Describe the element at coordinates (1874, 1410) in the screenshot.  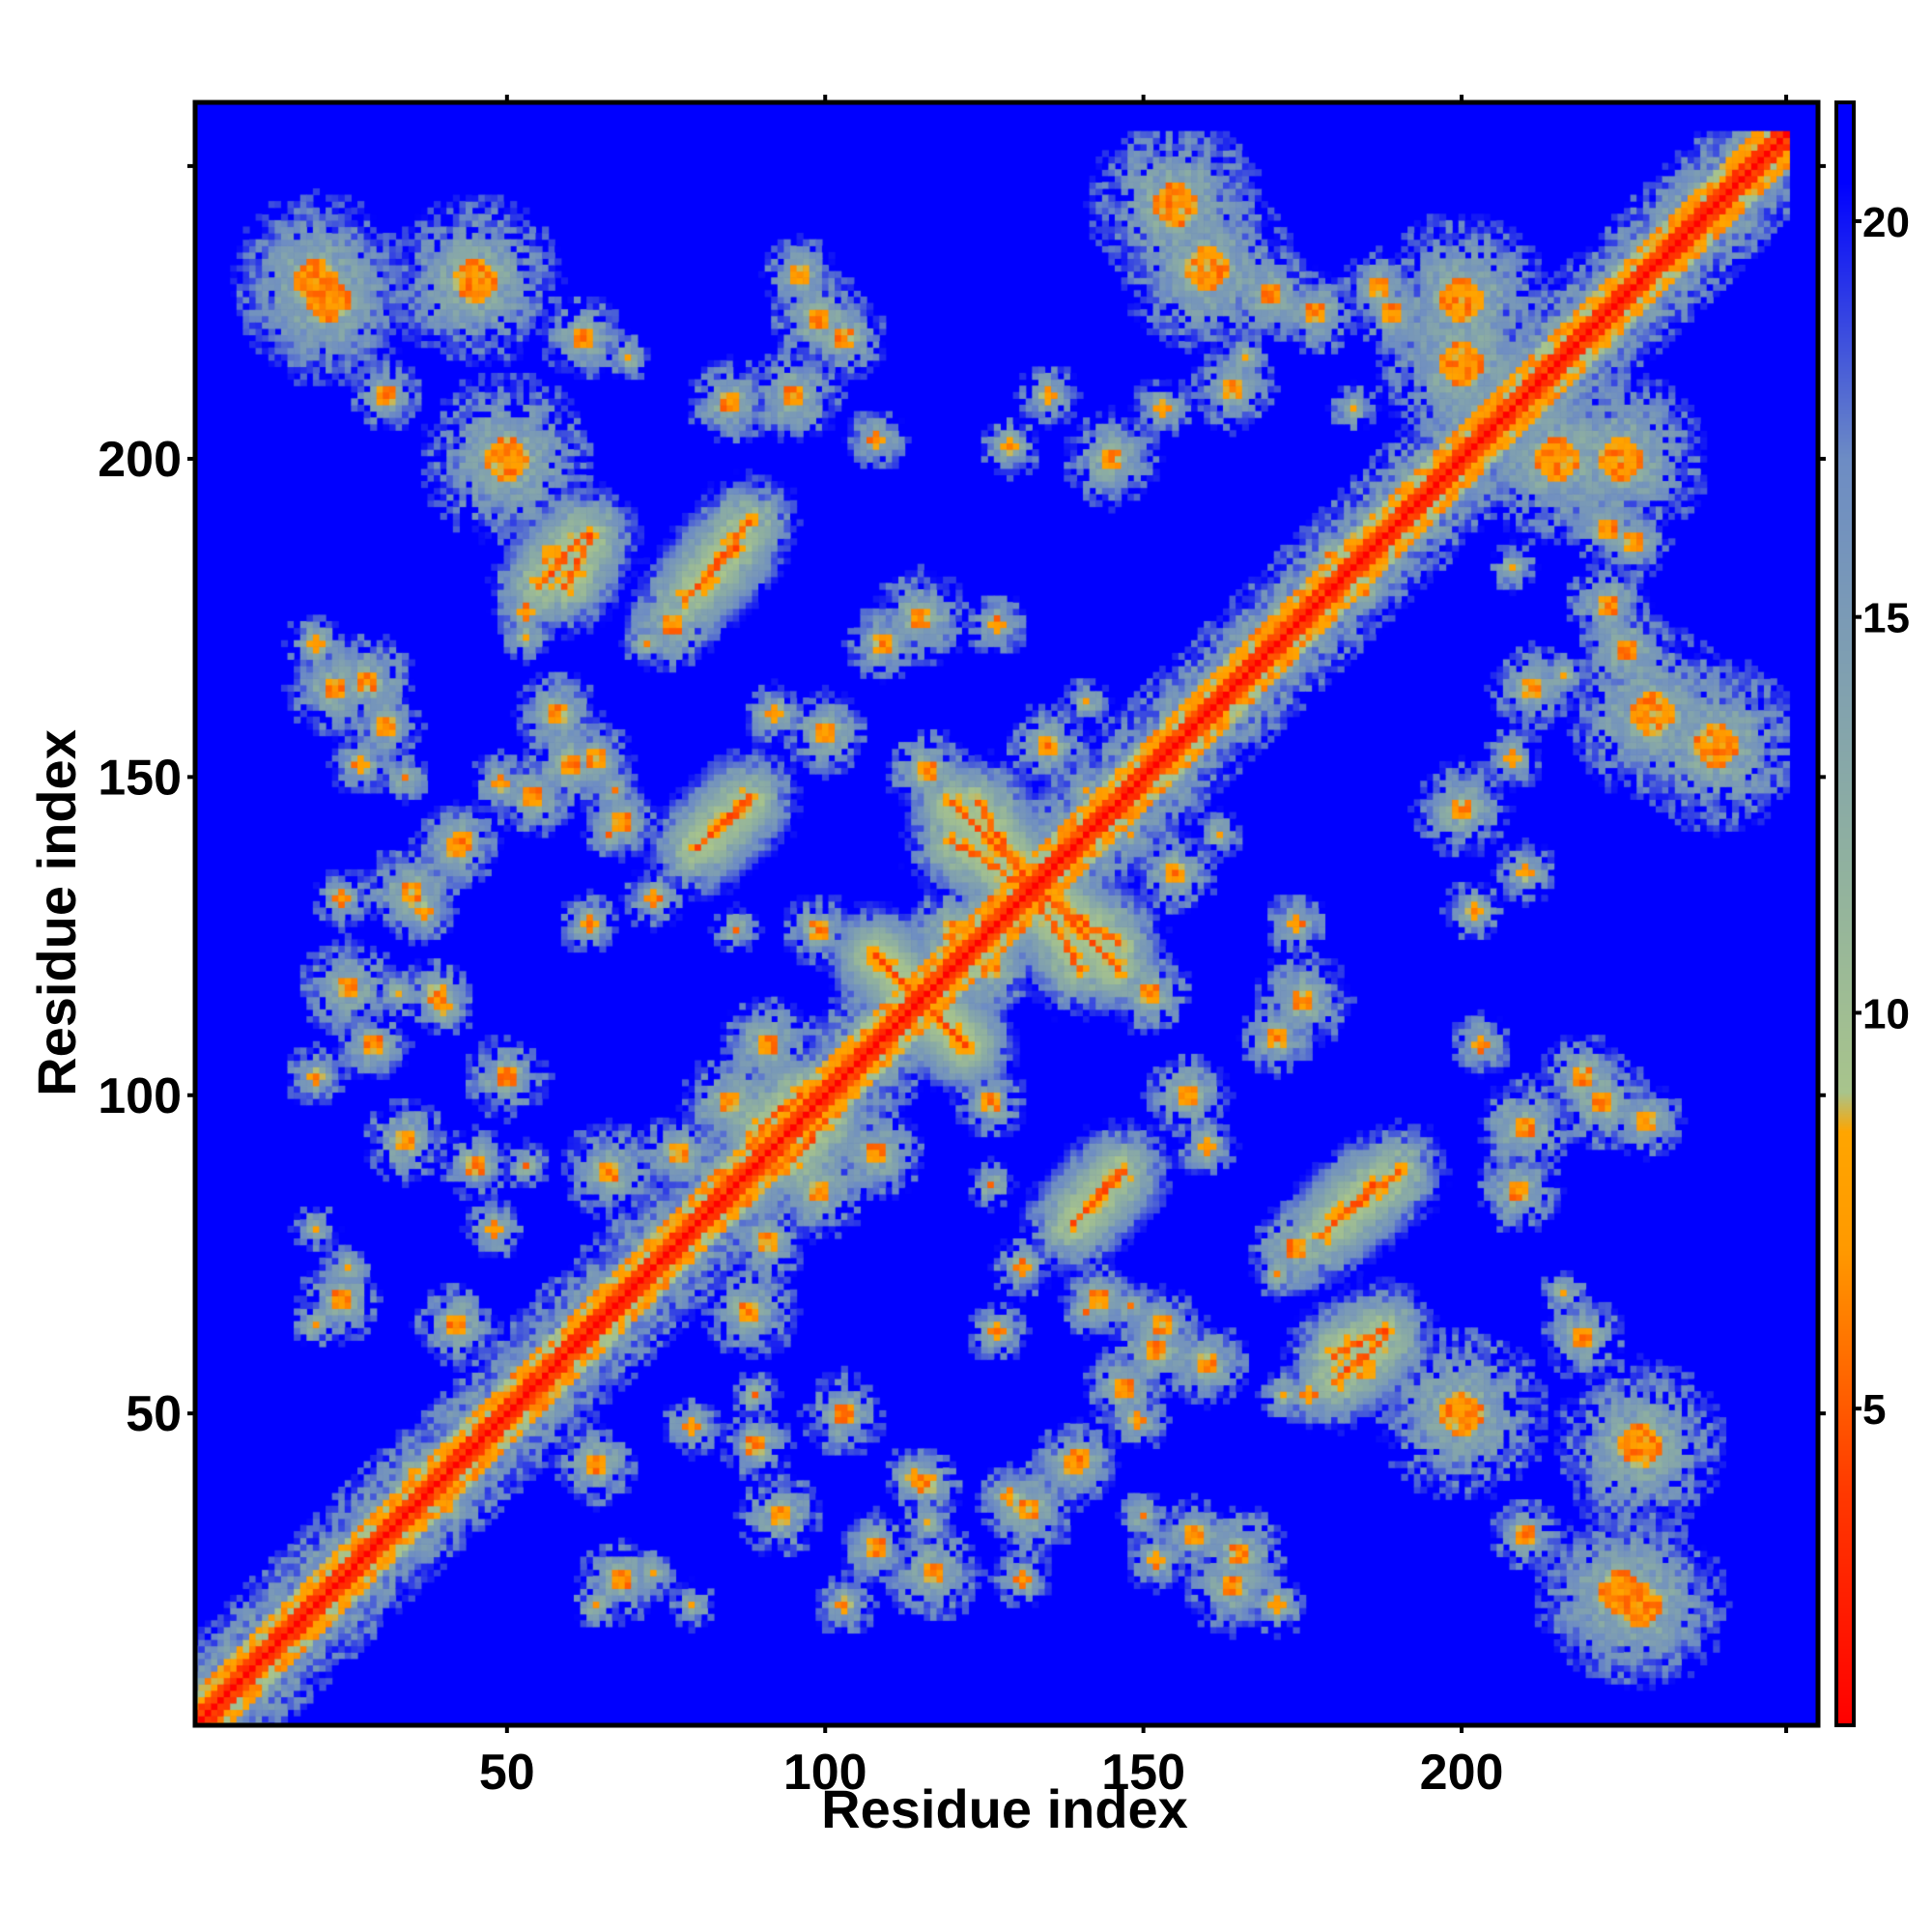
I see `colorbar-tick-label: 5` at that location.